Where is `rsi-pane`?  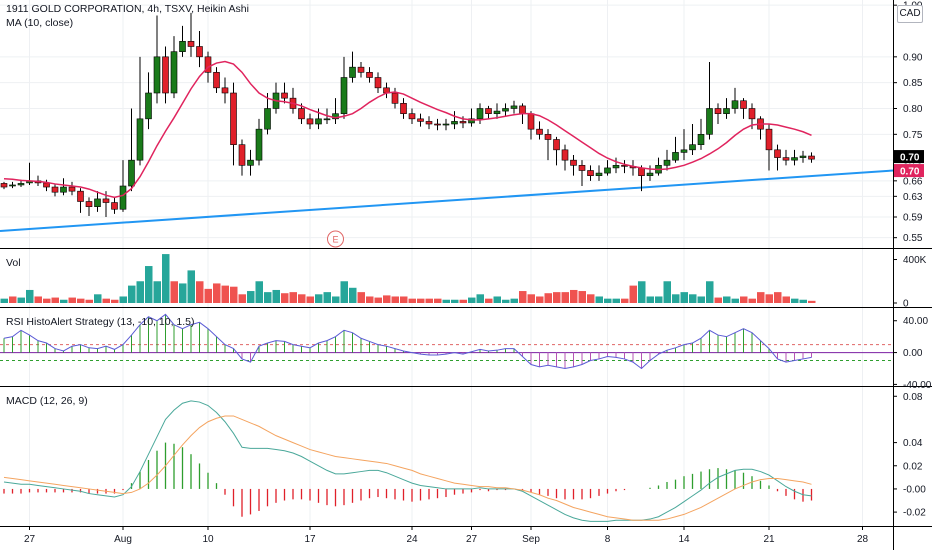 rsi-pane is located at coordinates (446, 341).